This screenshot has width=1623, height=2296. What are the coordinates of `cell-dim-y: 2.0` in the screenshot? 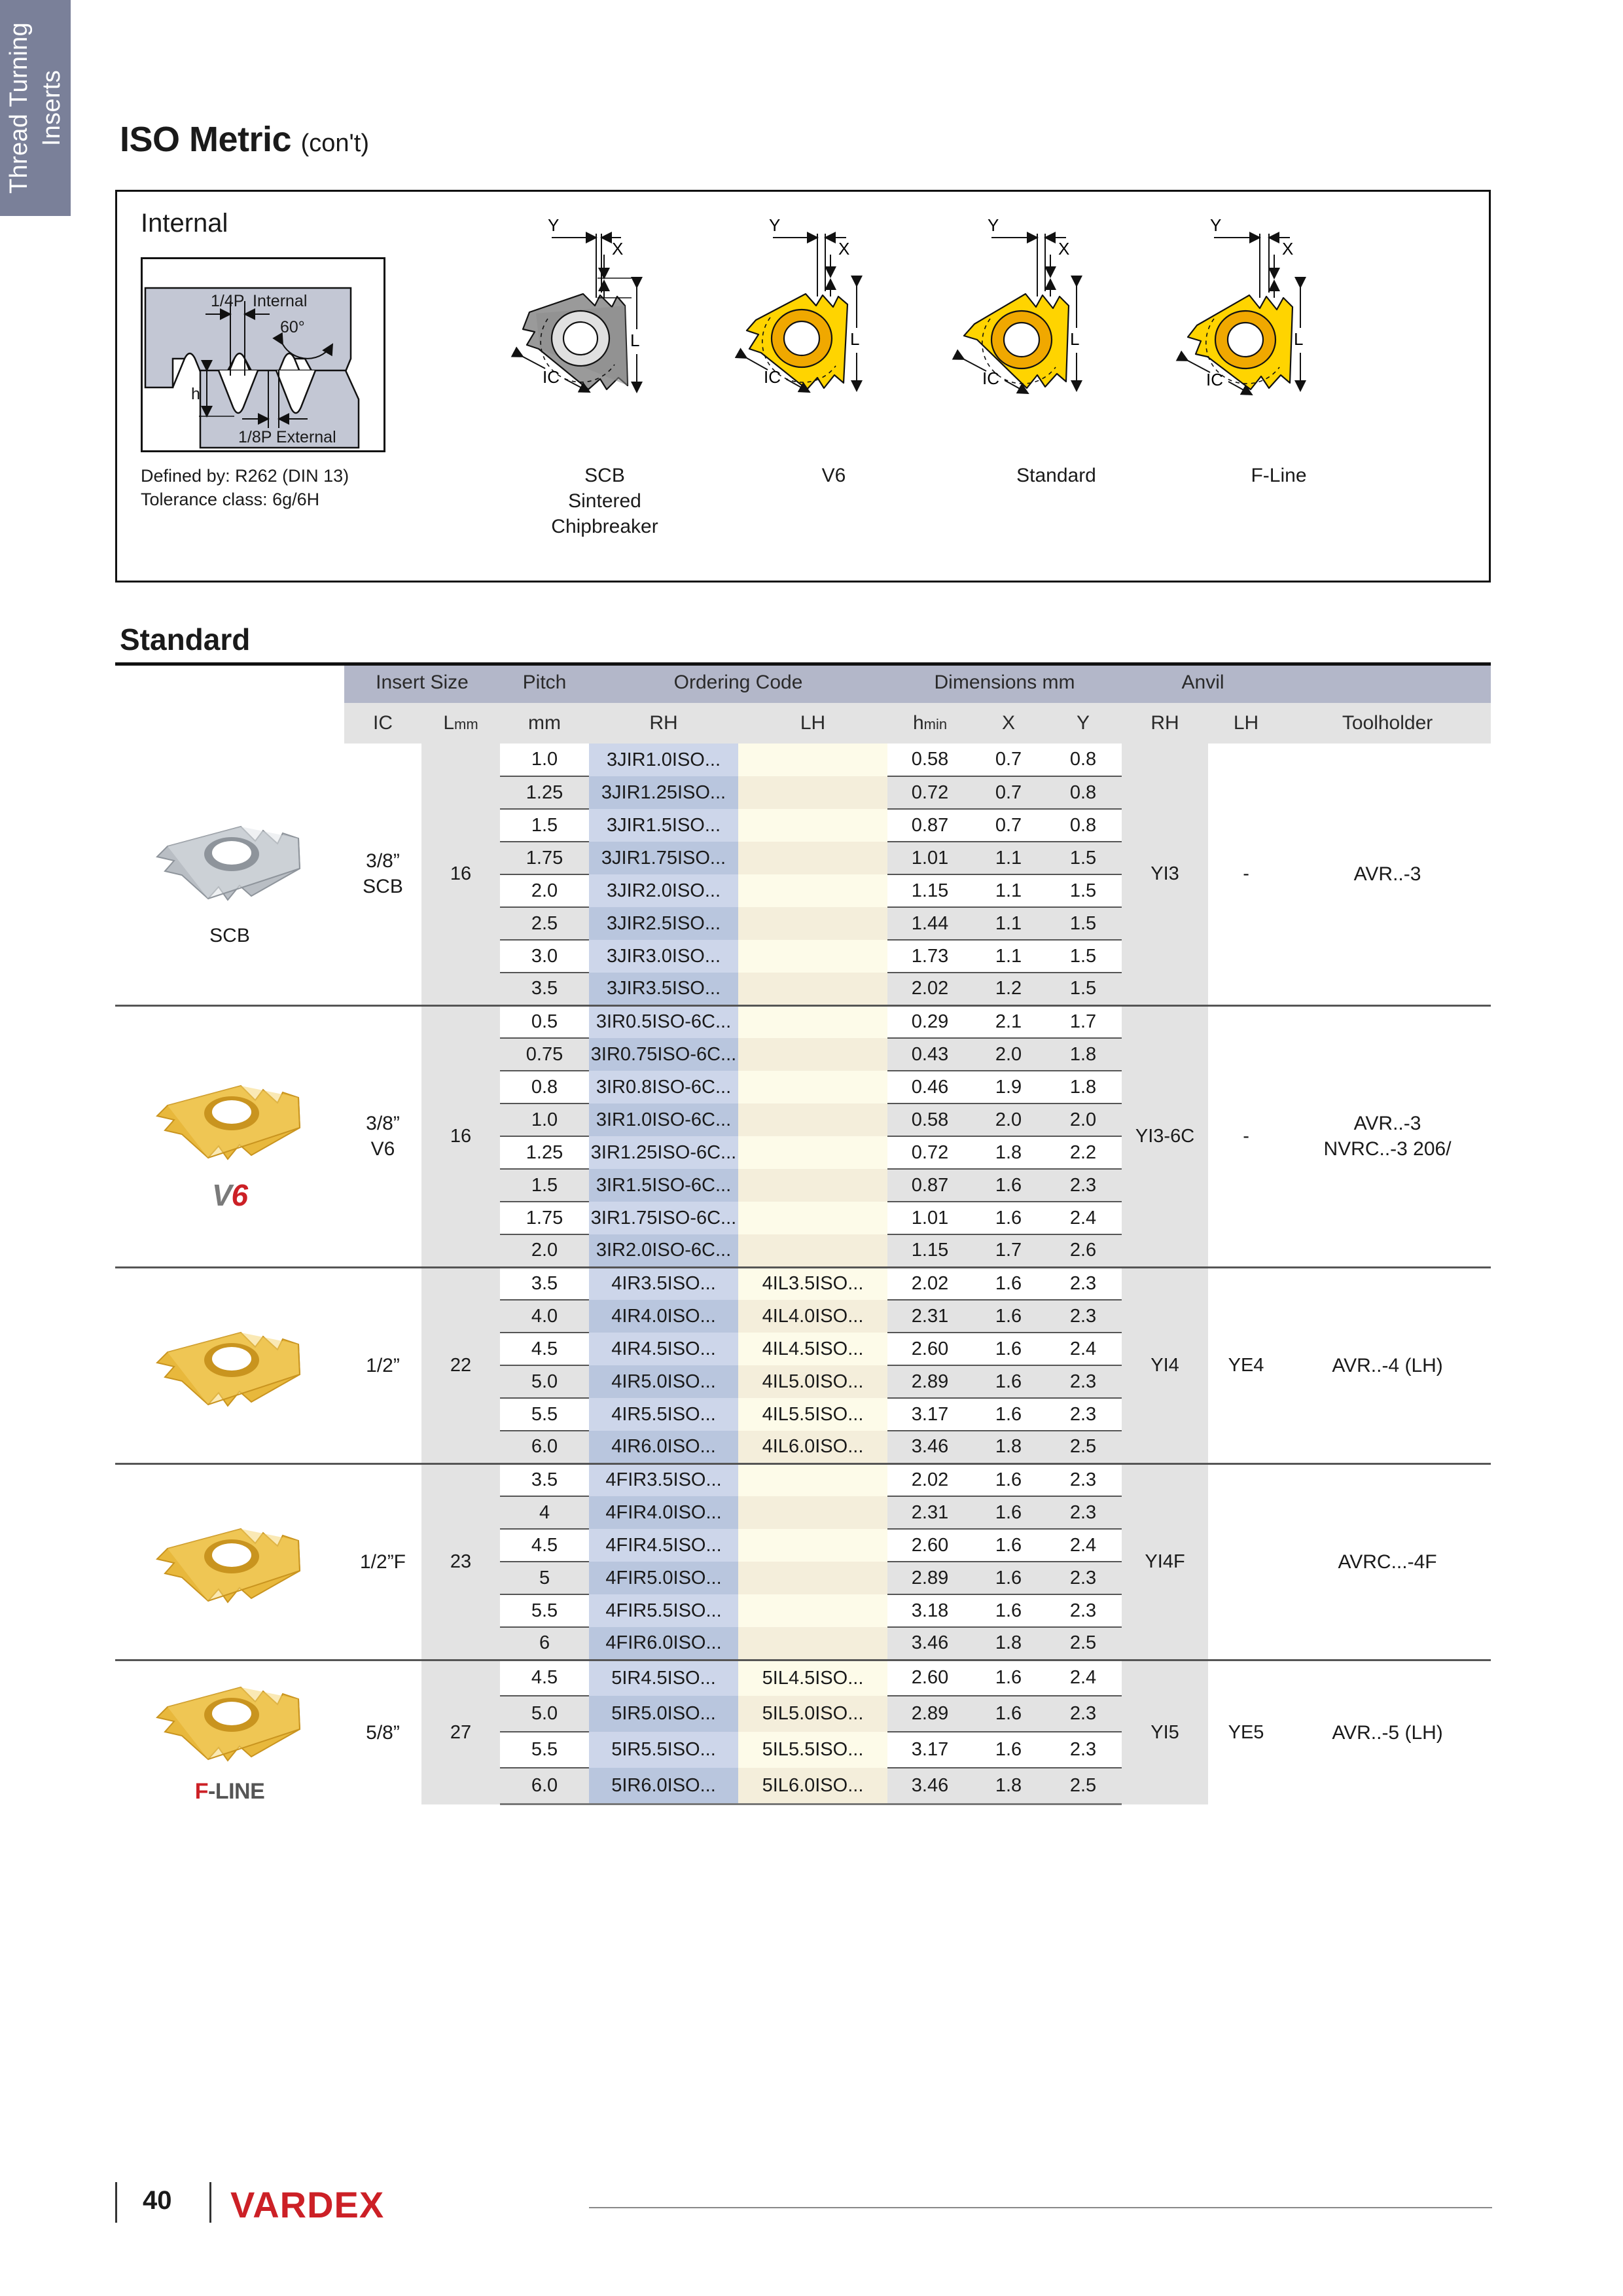 It's located at (1083, 1120).